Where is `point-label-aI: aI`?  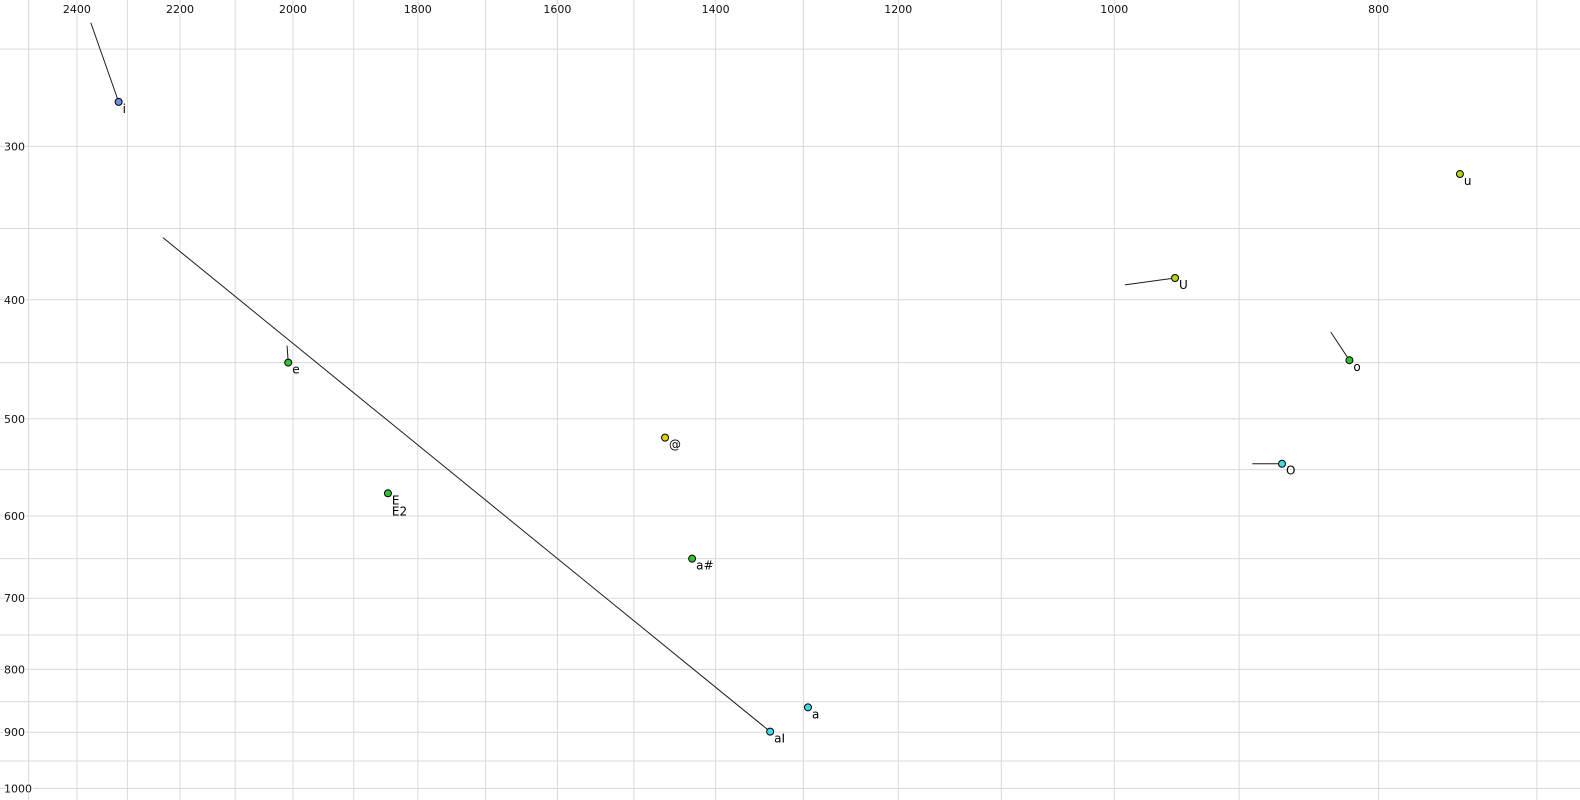 point-label-aI: aI is located at coordinates (779, 739).